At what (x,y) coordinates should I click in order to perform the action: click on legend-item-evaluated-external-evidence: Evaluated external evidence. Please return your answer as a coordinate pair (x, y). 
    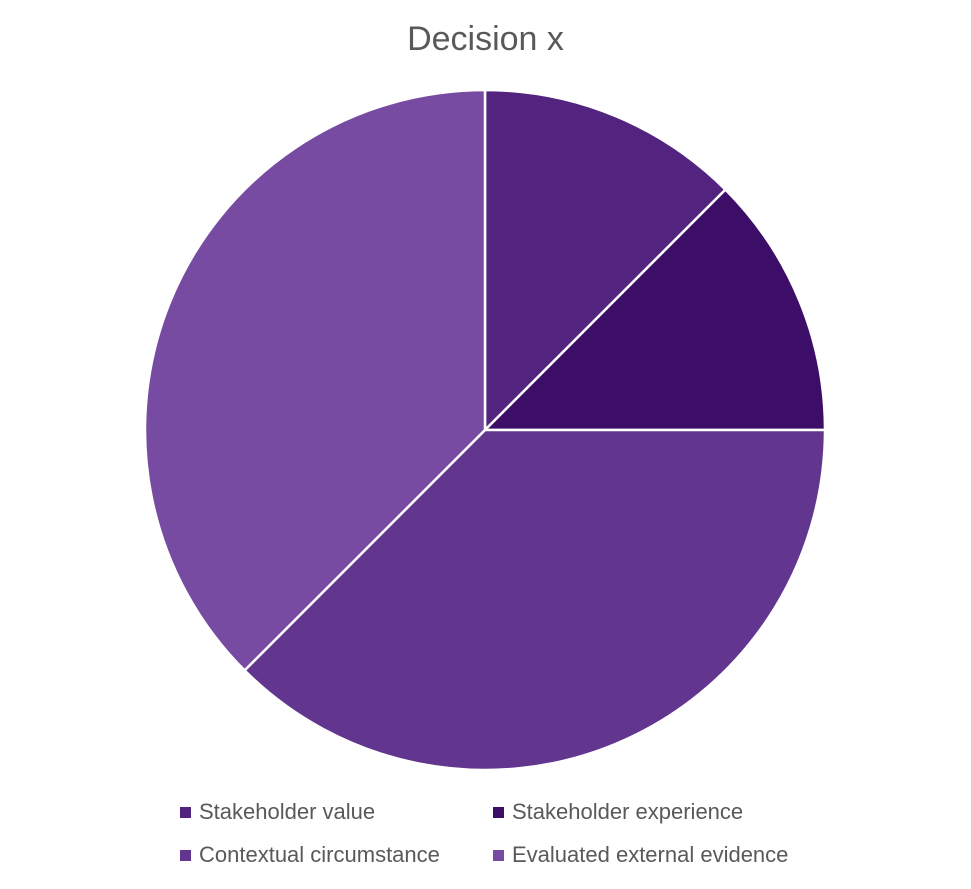
    Looking at the image, I should click on (656, 854).